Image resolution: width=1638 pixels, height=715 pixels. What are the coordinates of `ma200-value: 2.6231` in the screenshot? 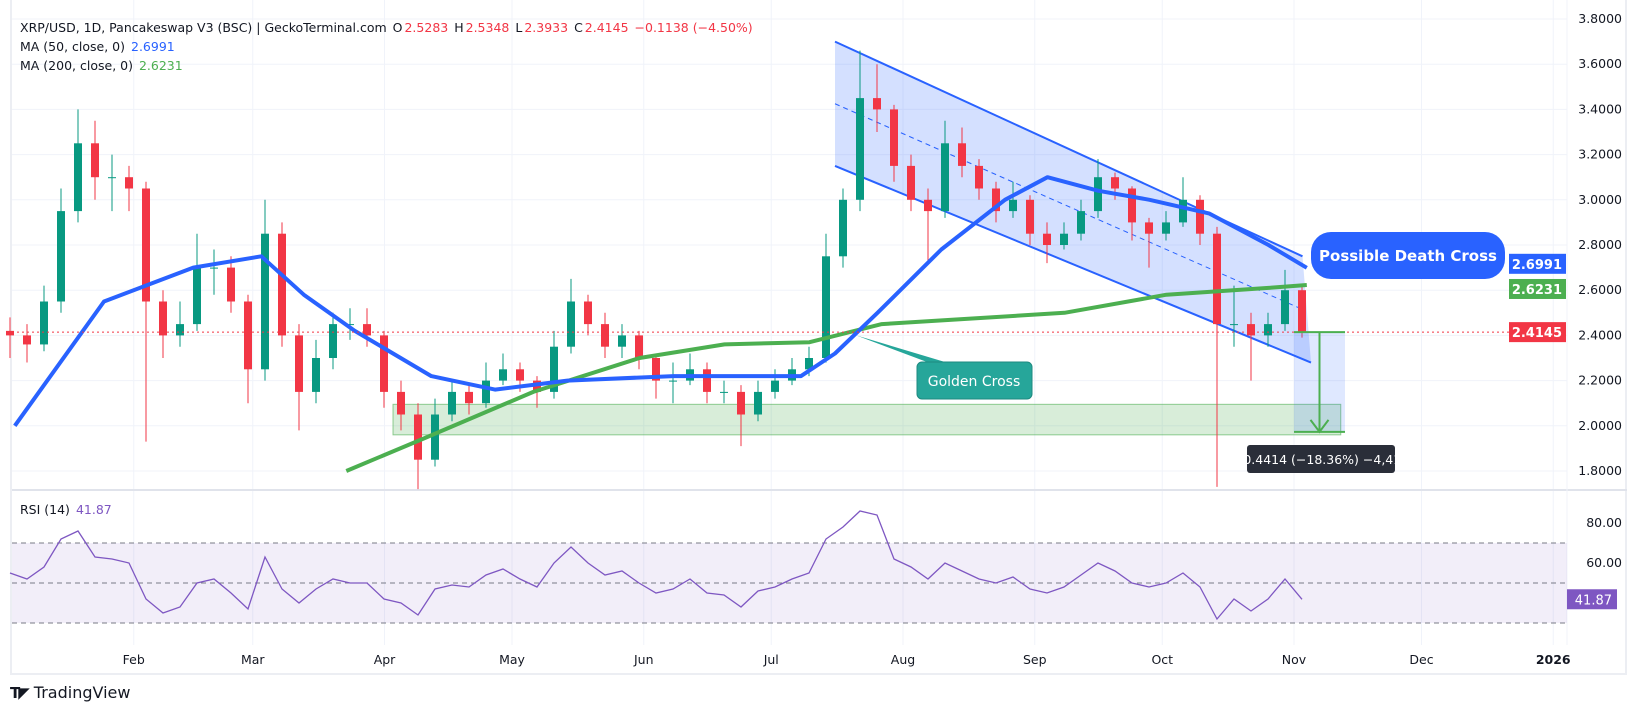 It's located at (160, 65).